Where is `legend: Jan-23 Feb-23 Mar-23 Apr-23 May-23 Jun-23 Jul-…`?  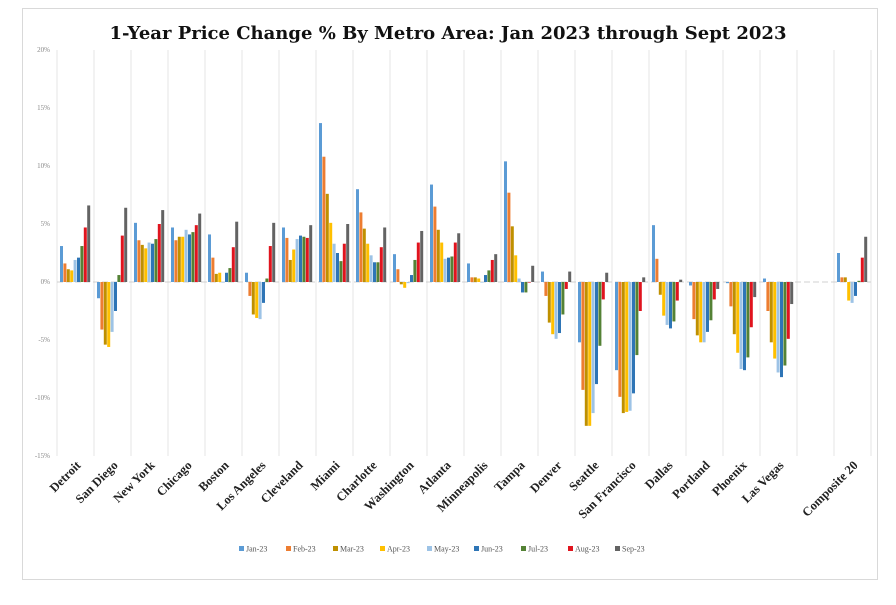
legend: Jan-23 Feb-23 Mar-23 Apr-23 May-23 Jun-23 Jul-… is located at coordinates (442, 549).